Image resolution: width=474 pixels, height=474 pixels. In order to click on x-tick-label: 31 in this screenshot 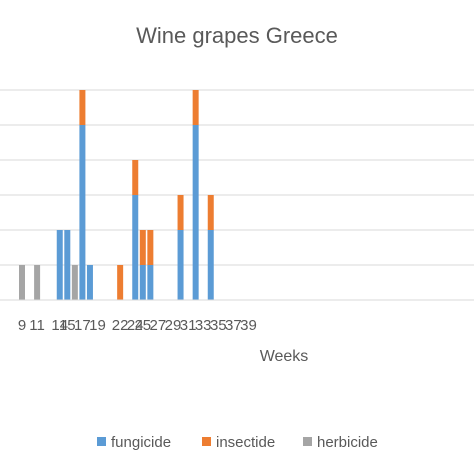, I will do `click(188, 325)`.